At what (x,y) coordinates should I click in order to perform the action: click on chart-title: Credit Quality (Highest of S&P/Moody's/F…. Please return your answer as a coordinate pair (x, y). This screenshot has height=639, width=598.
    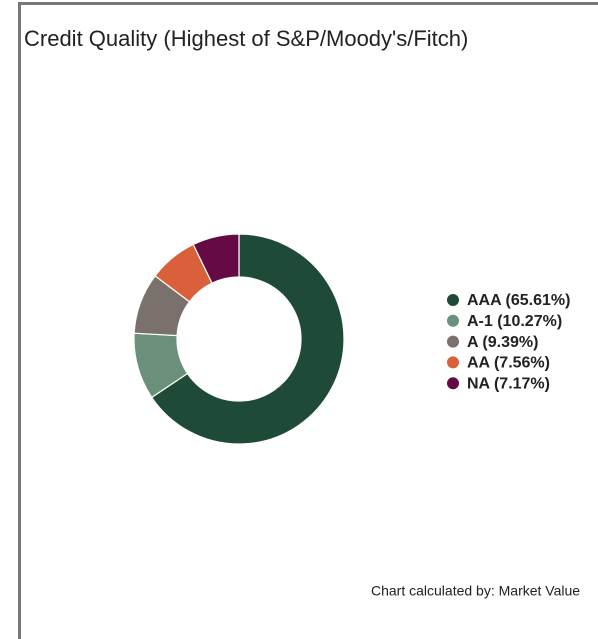
    Looking at the image, I should click on (246, 38).